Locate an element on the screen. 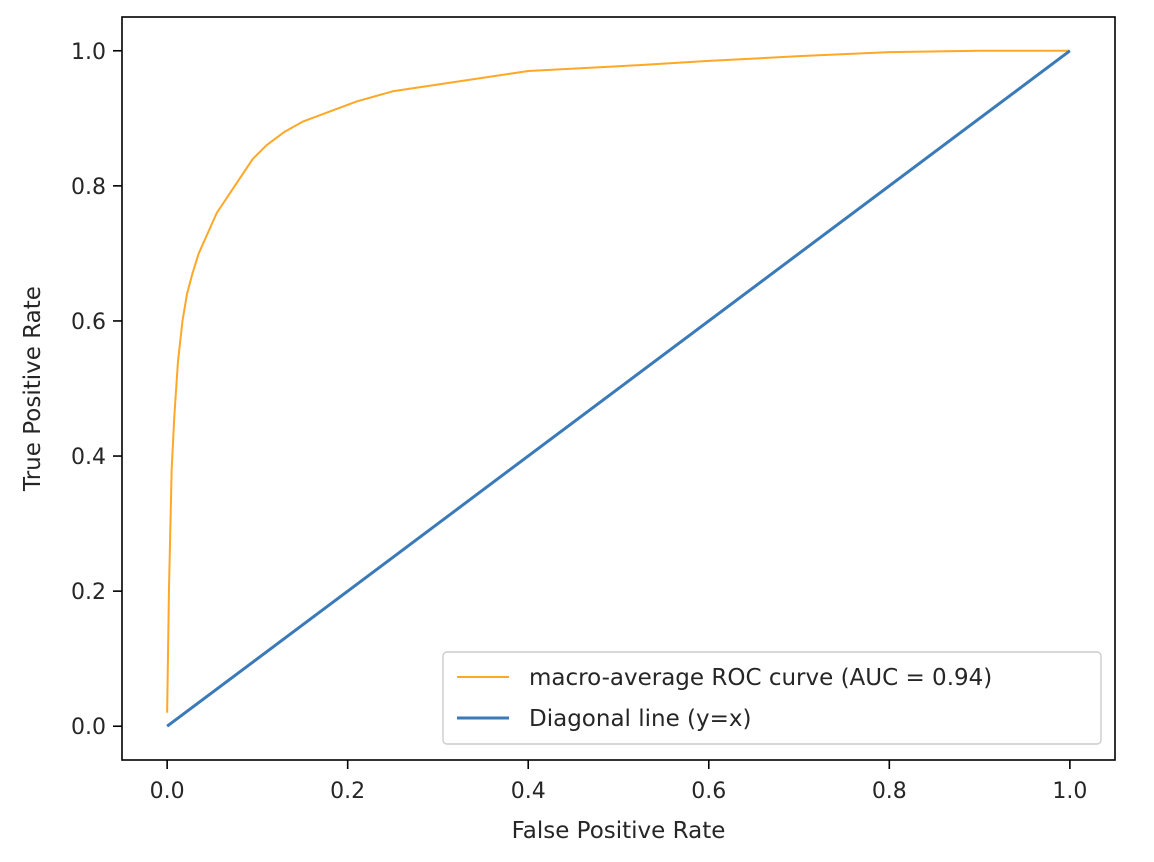 This screenshot has width=1154, height=862. y-tick-label: 0.6 is located at coordinates (88, 322).